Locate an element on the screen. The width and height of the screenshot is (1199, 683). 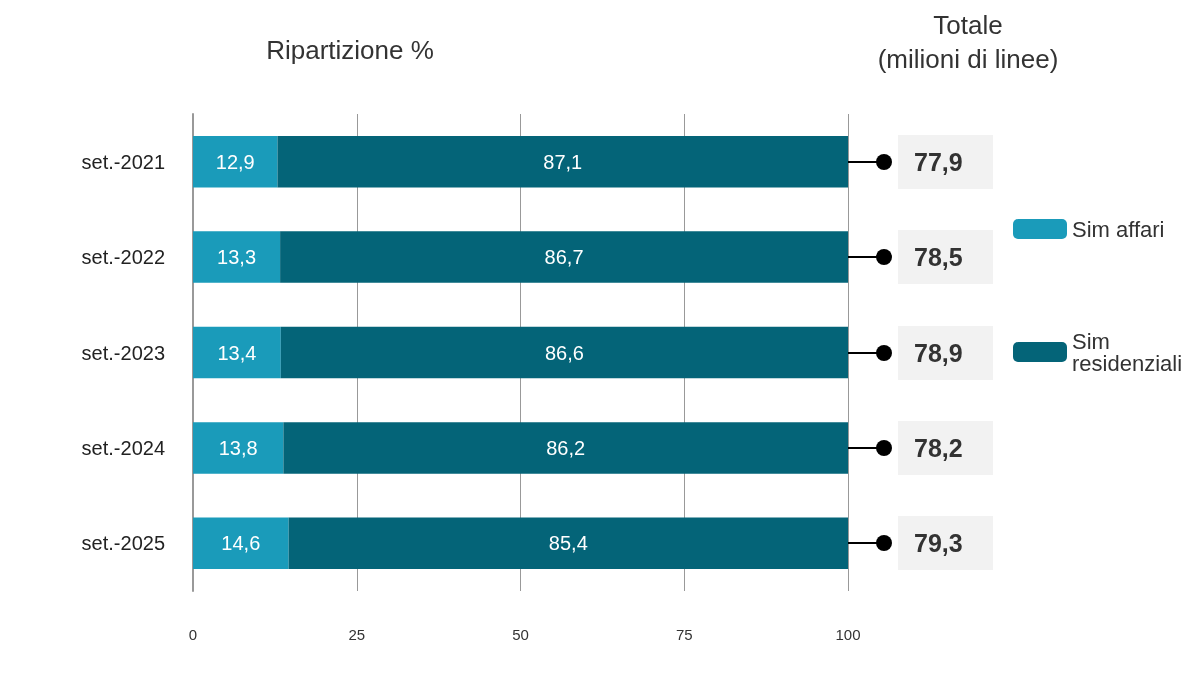
y-tick-label: set.-2023 is located at coordinates (123, 352).